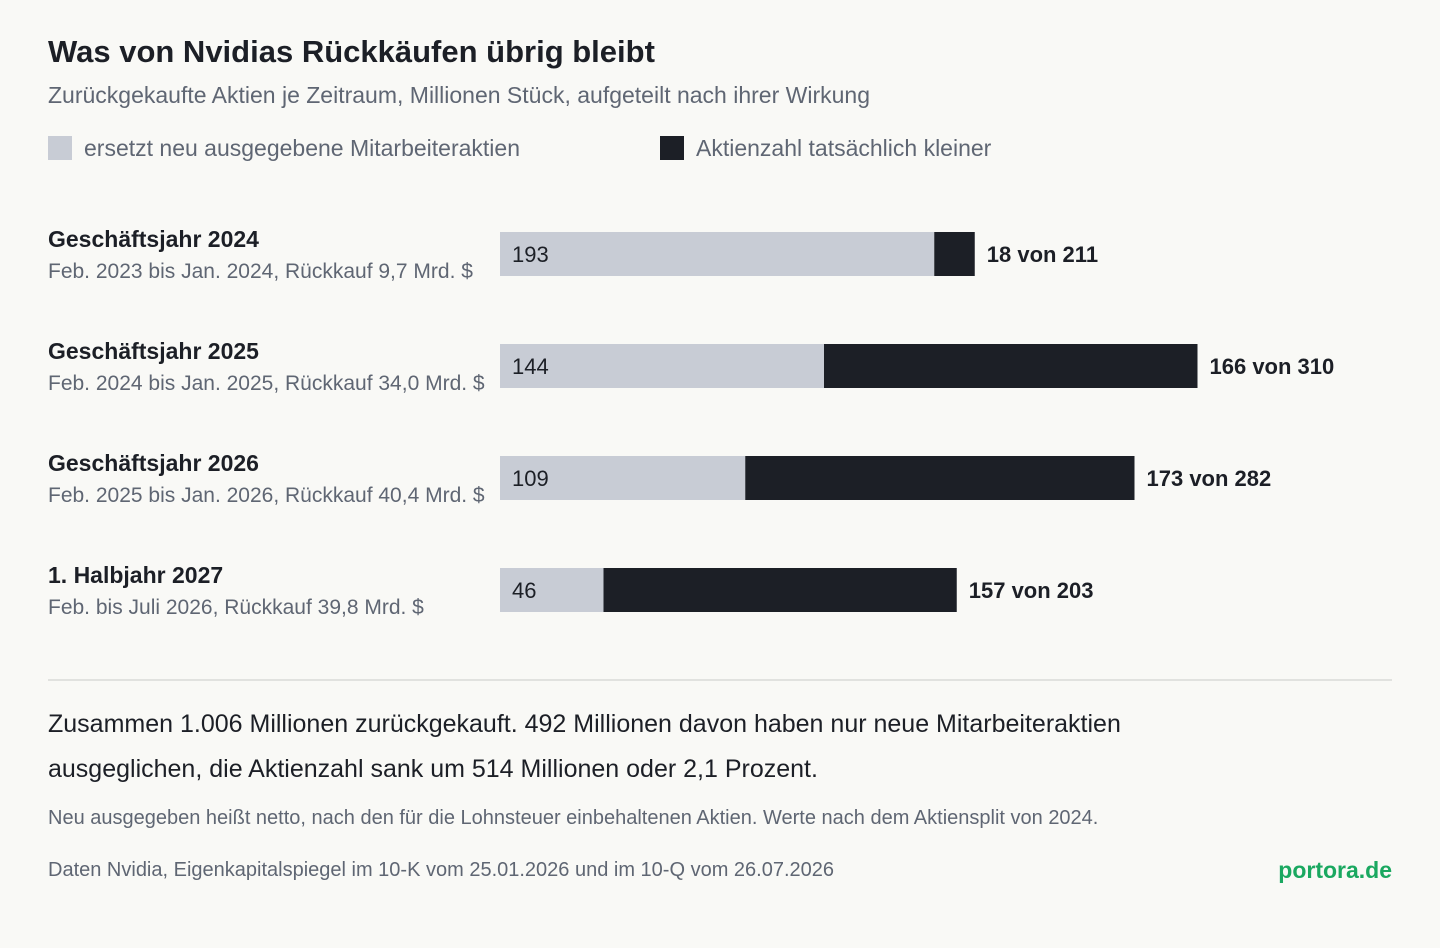  Describe the element at coordinates (236, 607) in the screenshot. I see `row-detail: Feb. bis Juli 2026, Rückkauf 39,8 Mrd. $` at that location.